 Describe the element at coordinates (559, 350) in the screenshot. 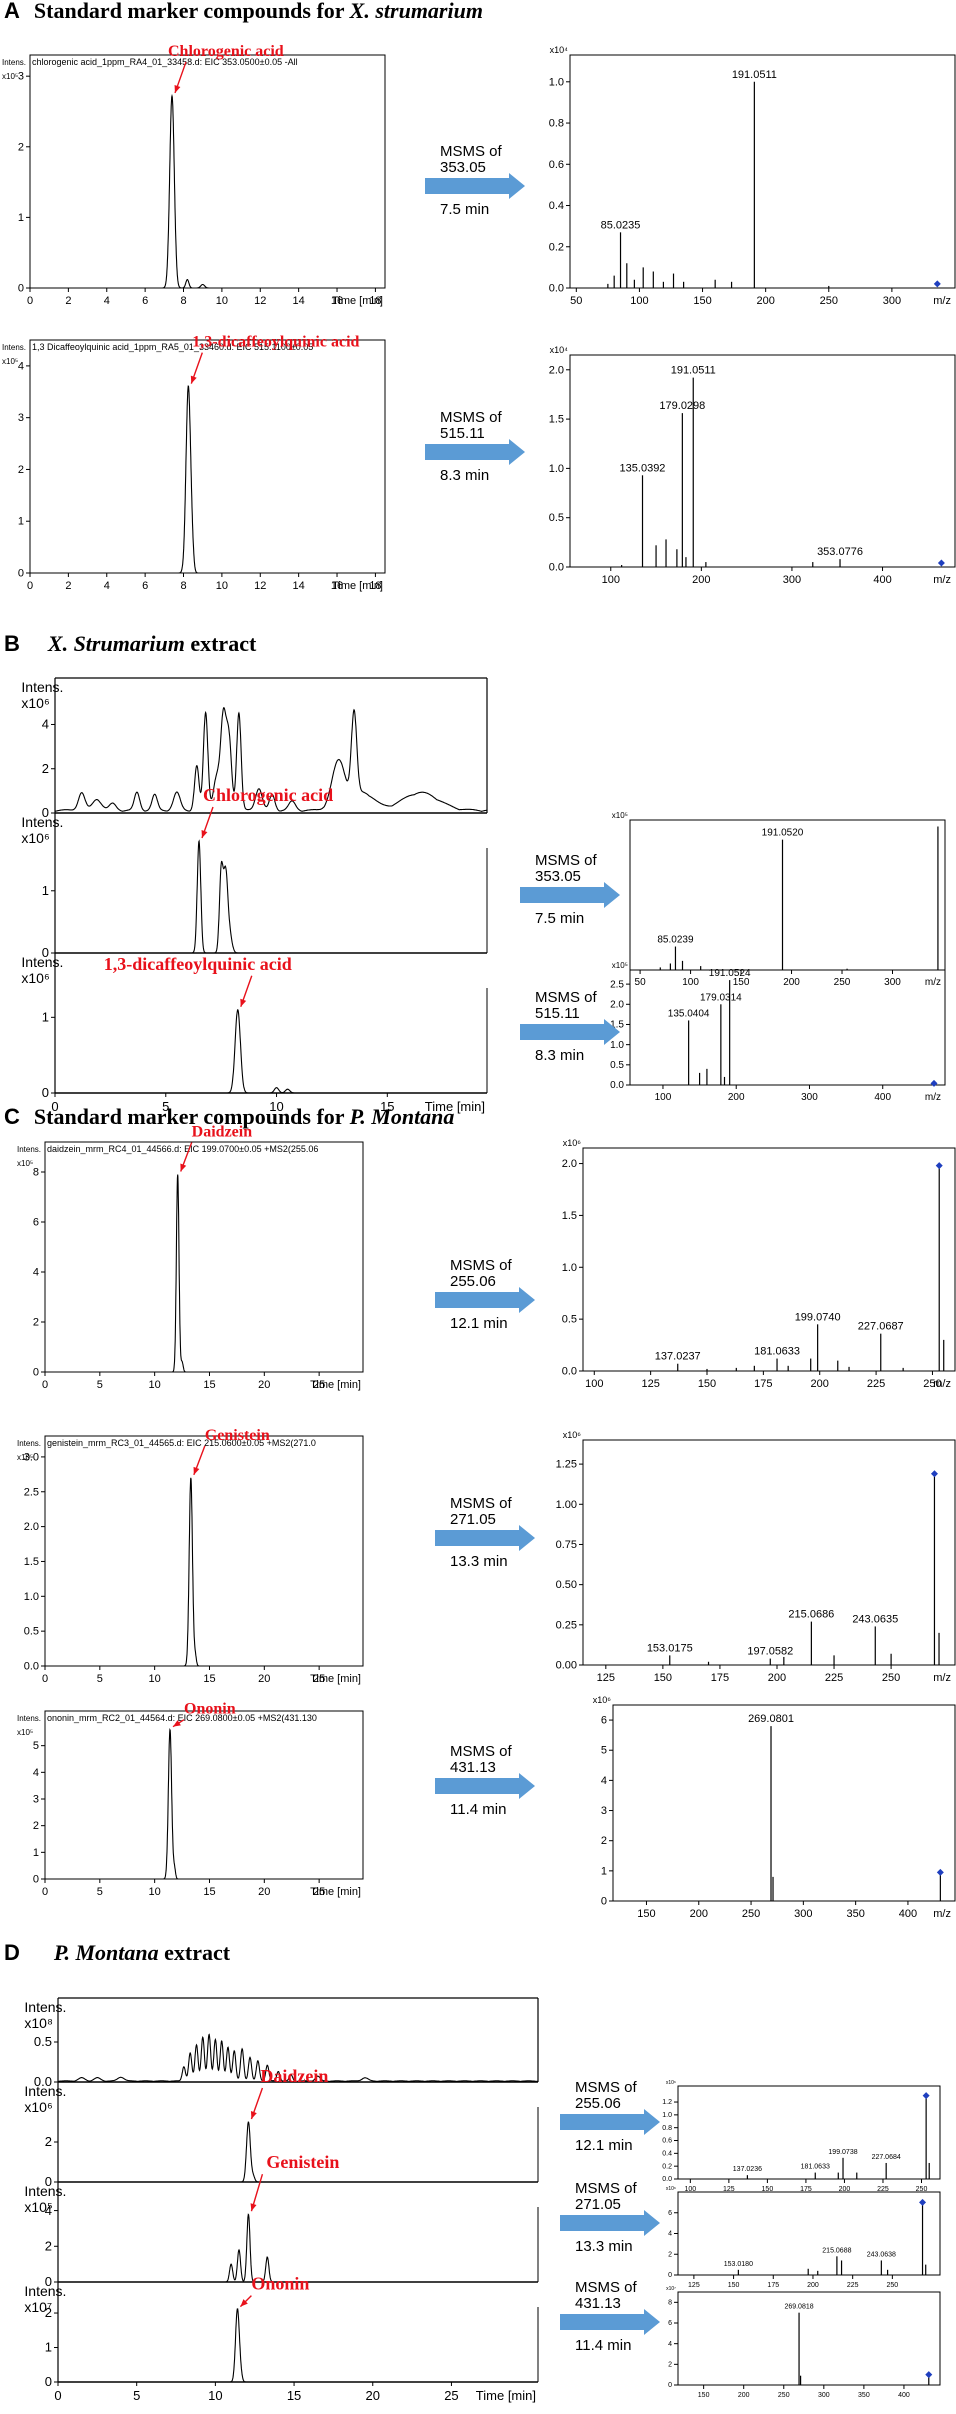

I see `intensity-exponent: x10⁴` at that location.